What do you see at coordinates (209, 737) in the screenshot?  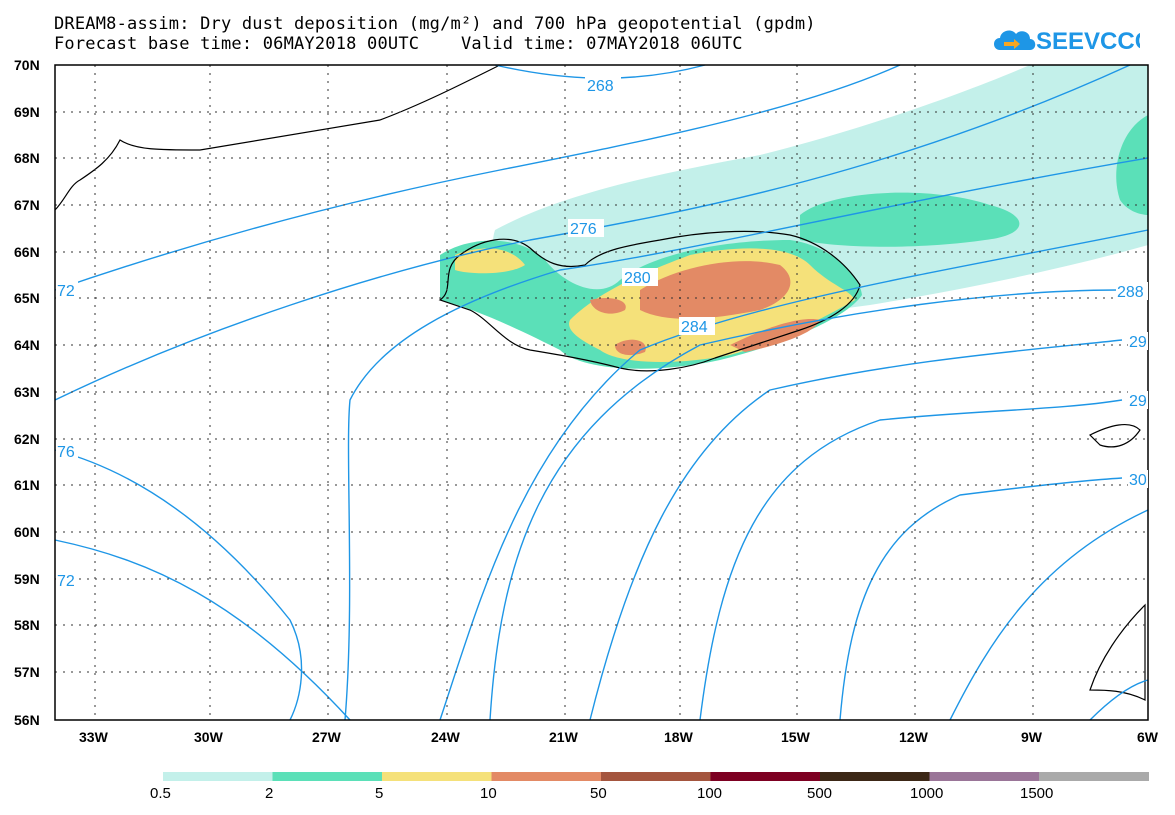 I see `lon-label: 30W` at bounding box center [209, 737].